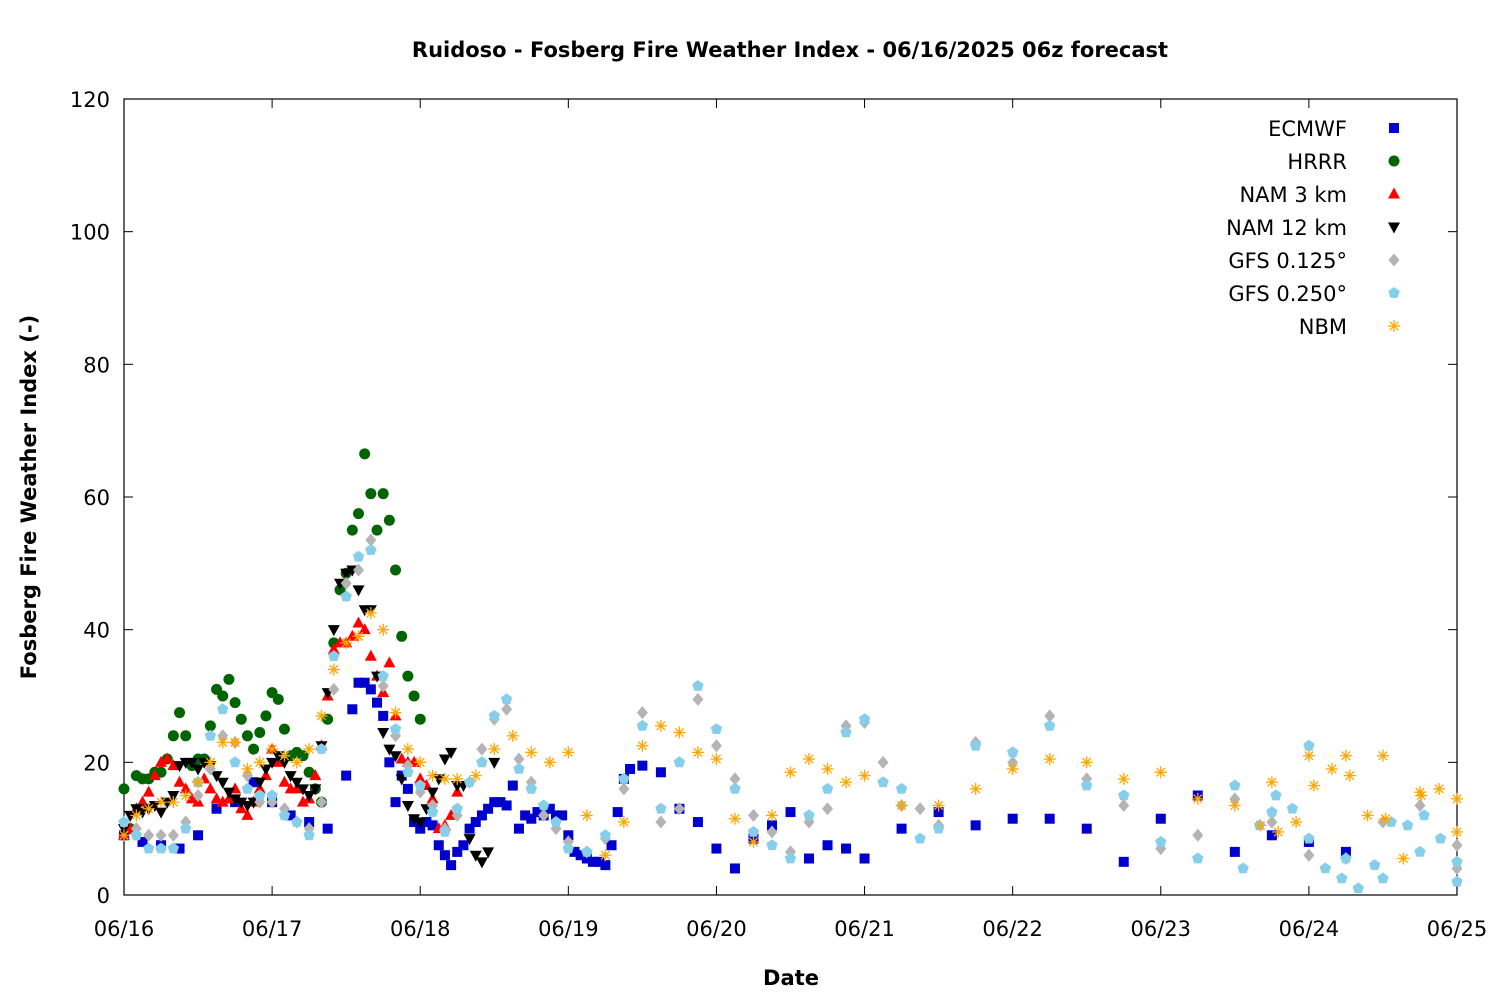 The height and width of the screenshot is (1000, 1500). Describe the element at coordinates (90, 233) in the screenshot. I see `y-tick-label: 100` at that location.